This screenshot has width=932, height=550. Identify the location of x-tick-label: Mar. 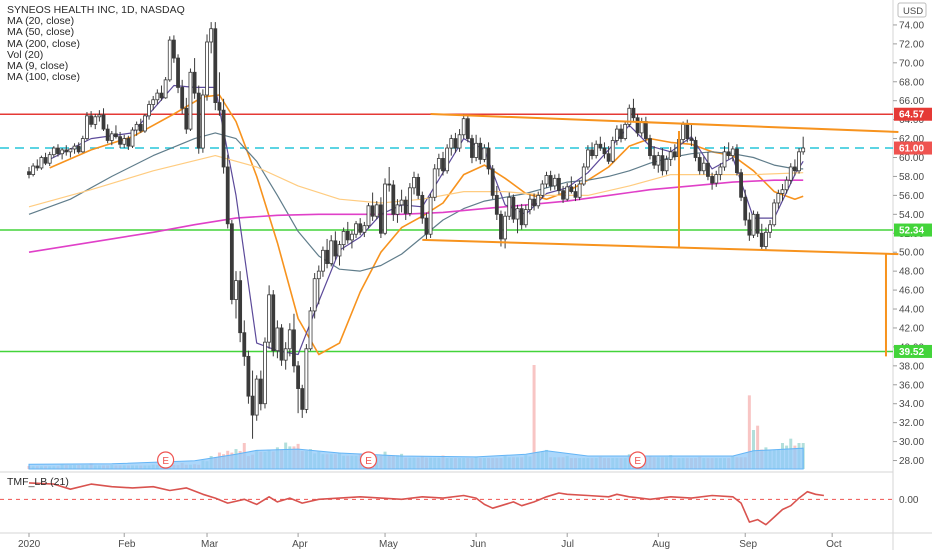
(210, 544).